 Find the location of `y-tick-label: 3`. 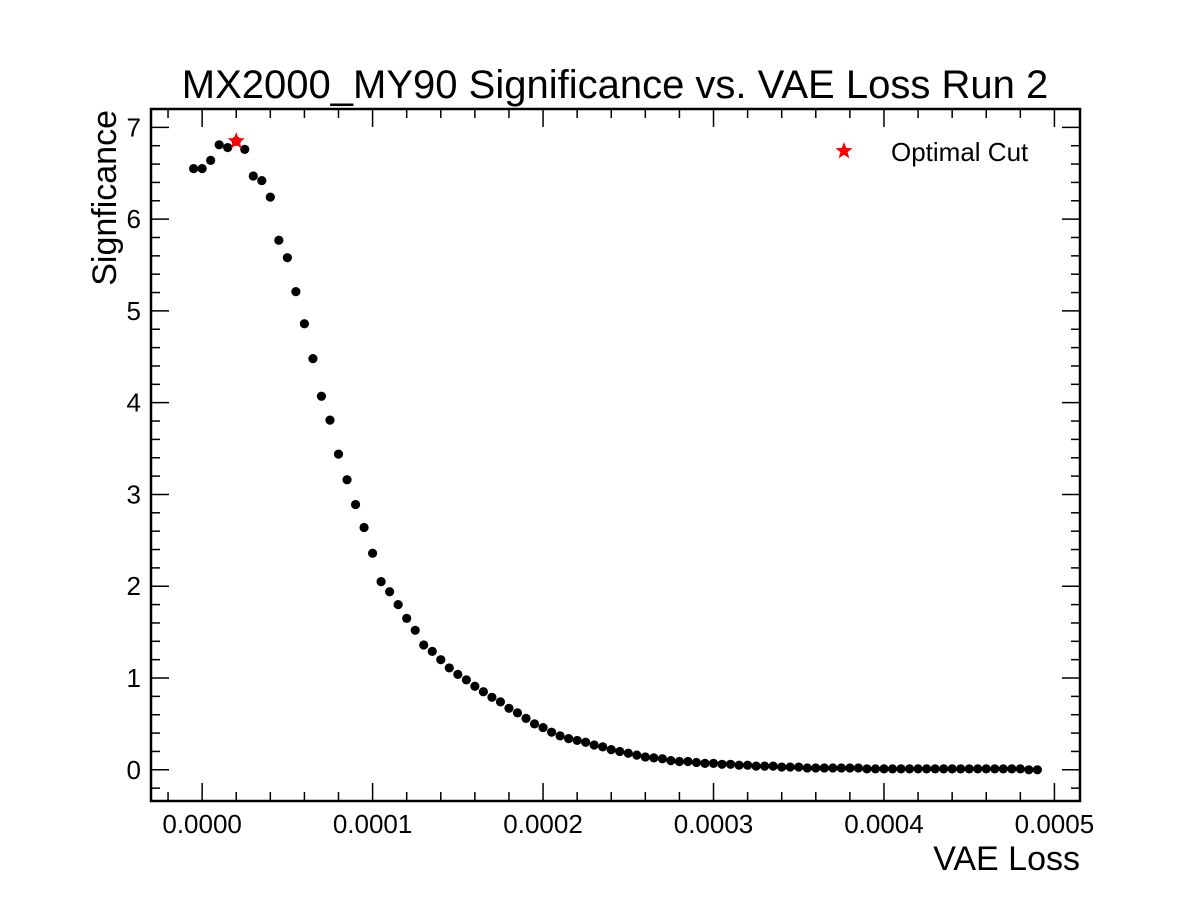

y-tick-label: 3 is located at coordinates (134, 494).